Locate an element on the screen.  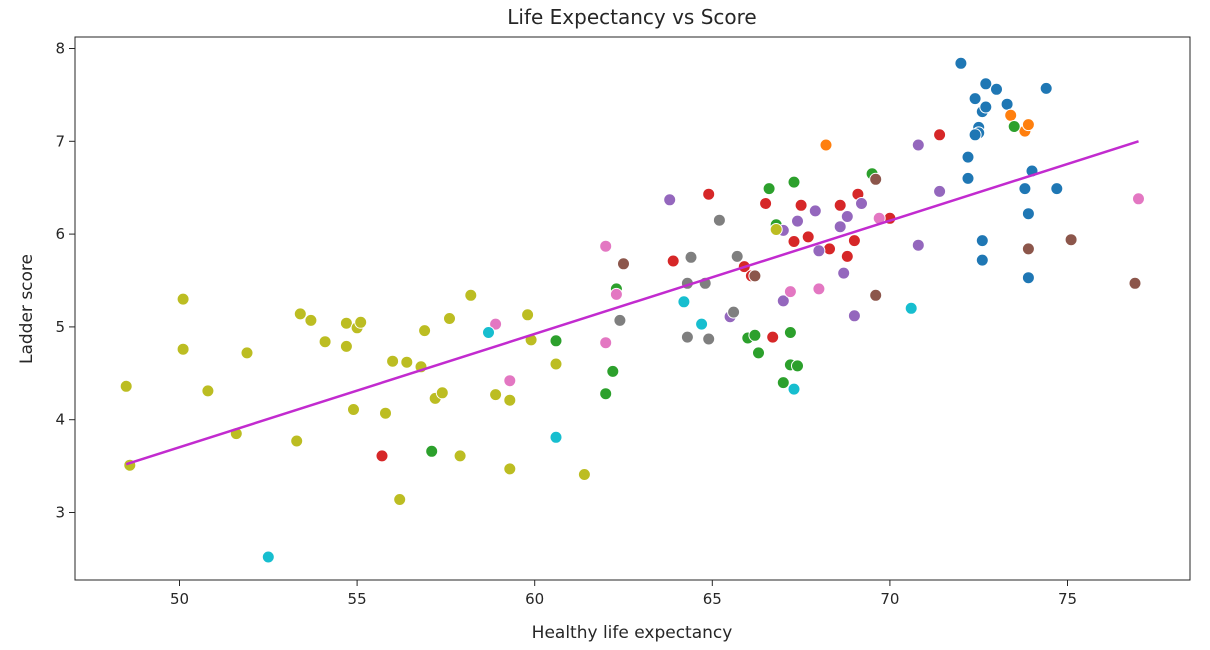
chart-title: Life Expectancy vs Score is located at coordinates (631, 17).